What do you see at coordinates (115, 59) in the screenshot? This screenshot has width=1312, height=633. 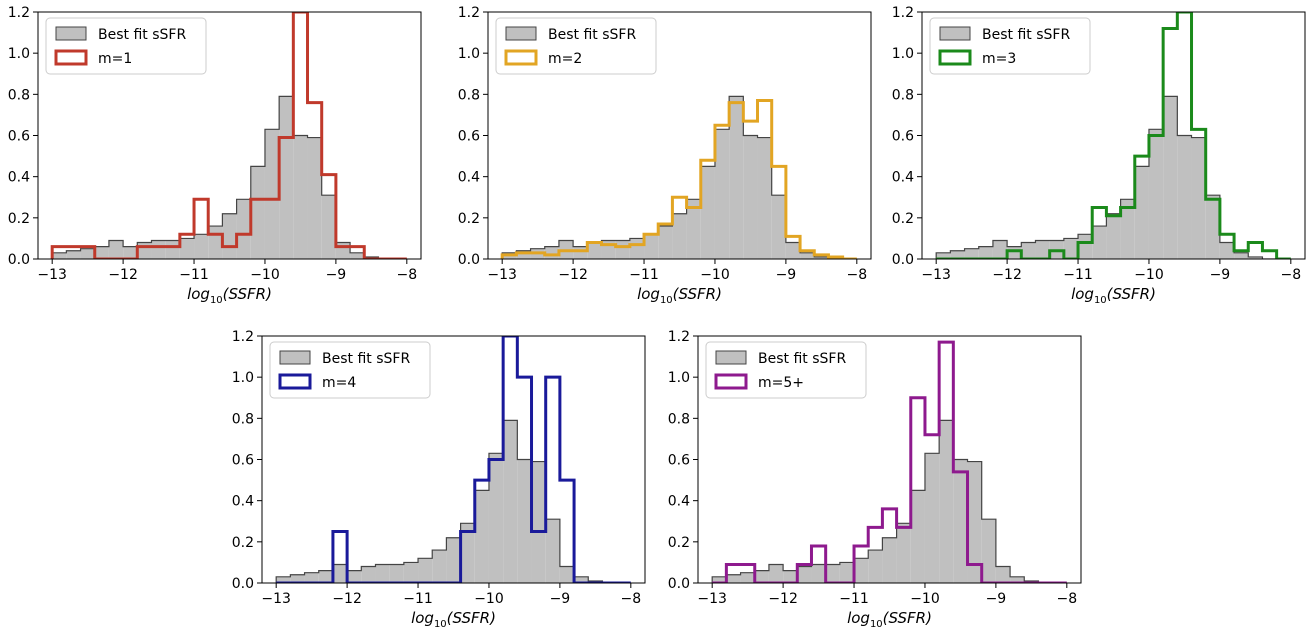 I see `legend-label-series: m=1` at bounding box center [115, 59].